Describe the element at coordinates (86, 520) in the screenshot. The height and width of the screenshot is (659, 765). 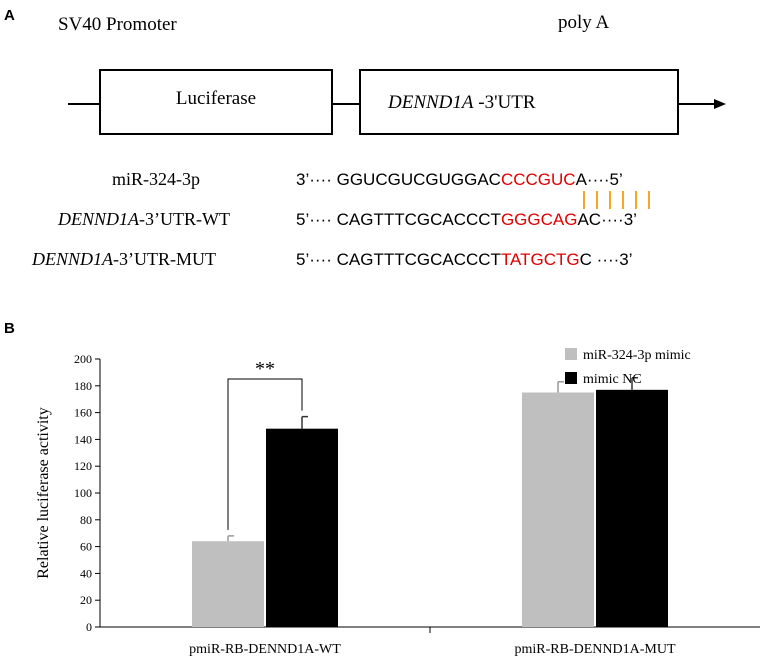
I see `y-tick-label: 80` at that location.